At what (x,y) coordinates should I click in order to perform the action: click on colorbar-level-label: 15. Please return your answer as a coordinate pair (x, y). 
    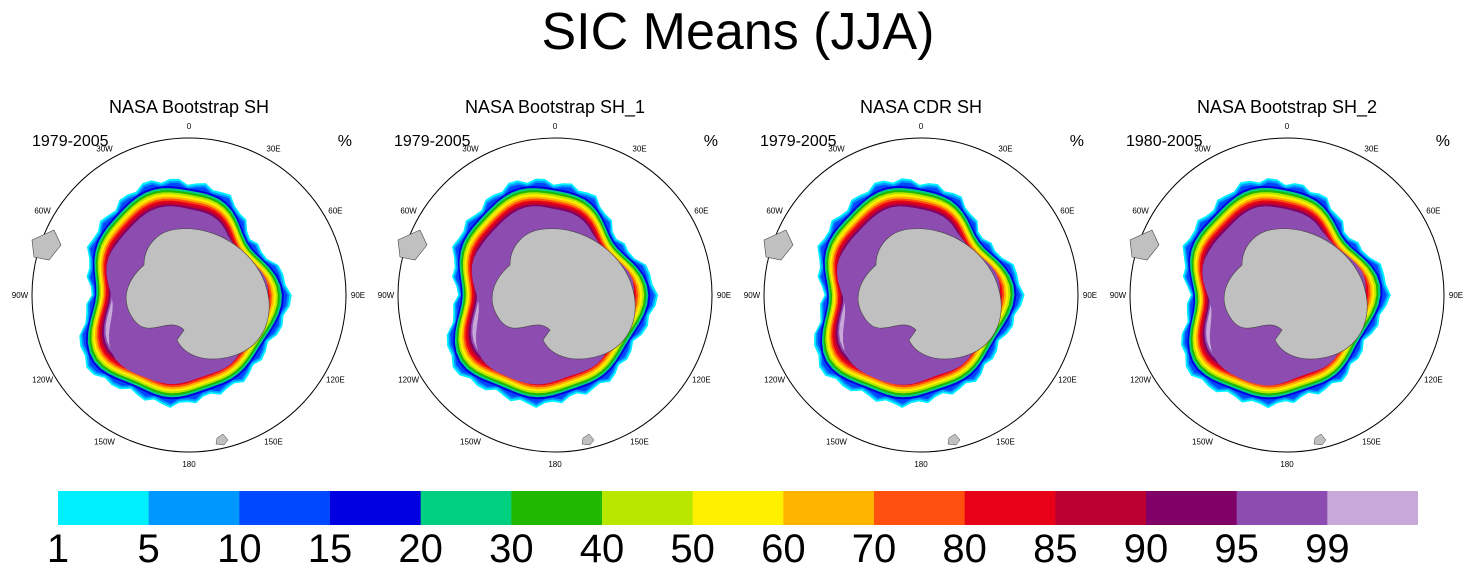
    Looking at the image, I should click on (330, 549).